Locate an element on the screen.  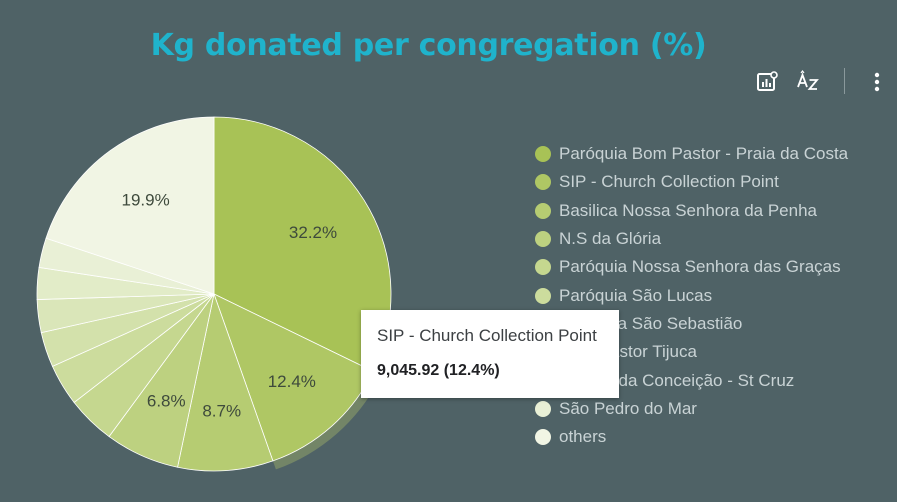
legend-item: Paróquia São Lucas is located at coordinates (691, 295).